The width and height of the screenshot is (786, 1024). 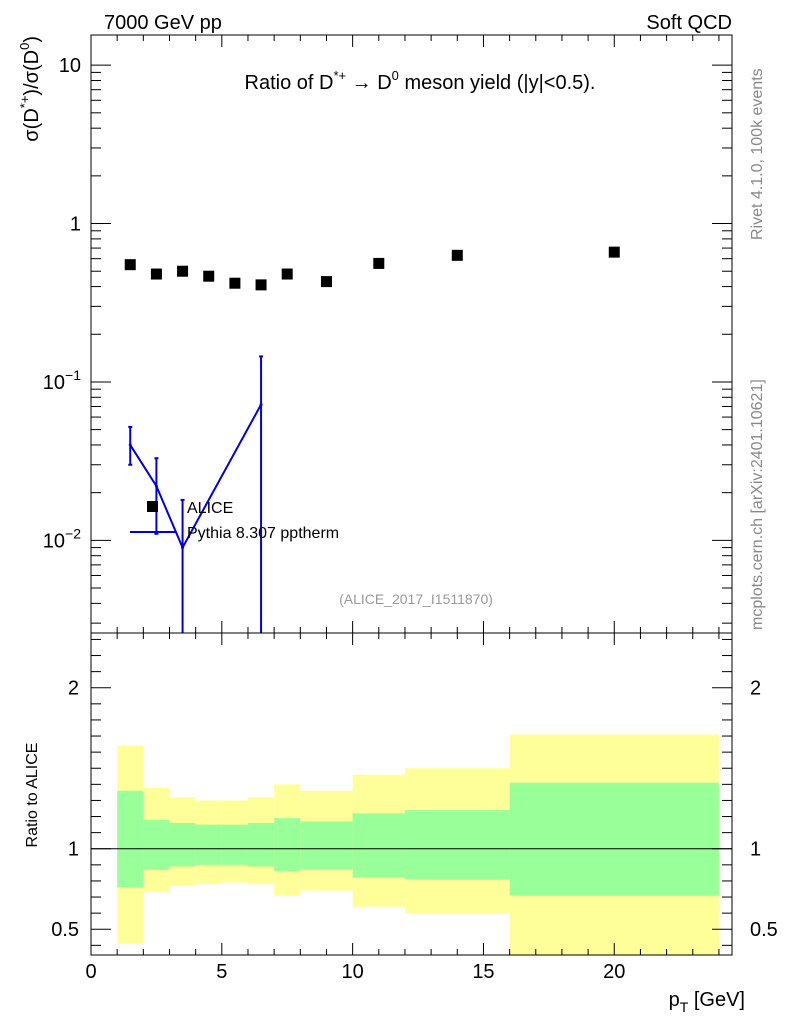 I want to click on main-y-tick-labels: 10 1 10⁻¹ 10⁻², so click(x=62, y=303).